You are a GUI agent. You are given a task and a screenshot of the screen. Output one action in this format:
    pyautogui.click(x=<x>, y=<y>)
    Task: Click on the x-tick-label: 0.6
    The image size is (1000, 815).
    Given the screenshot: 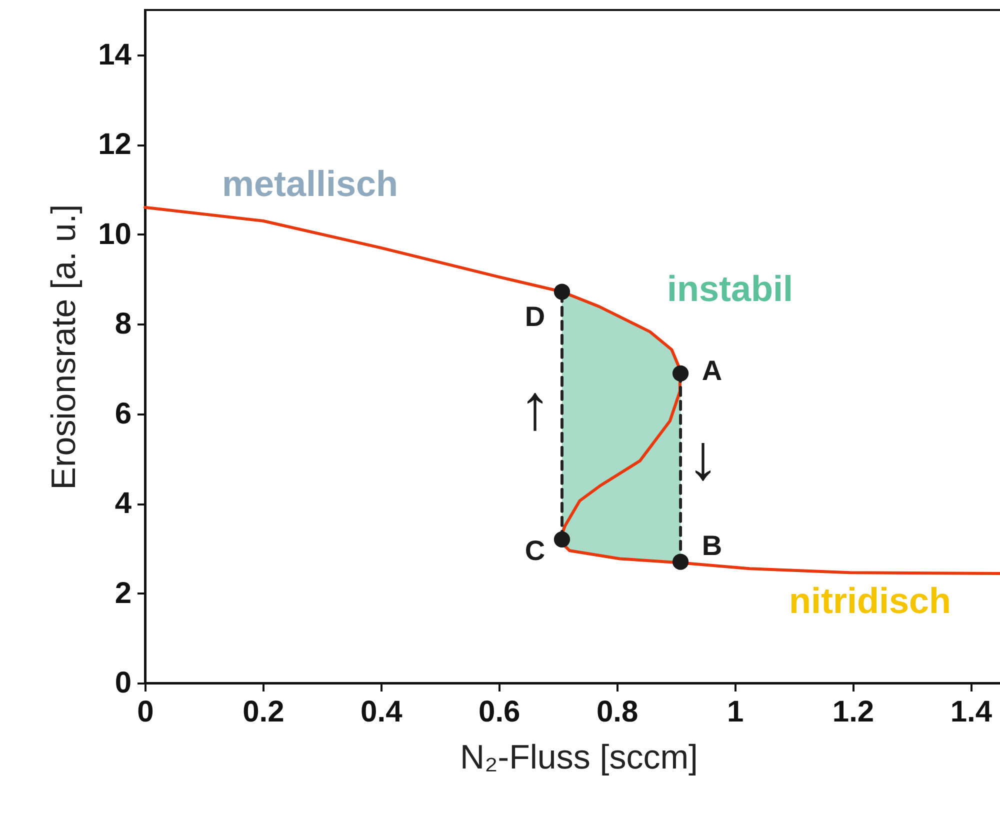 What is the action you would take?
    pyautogui.click(x=499, y=712)
    